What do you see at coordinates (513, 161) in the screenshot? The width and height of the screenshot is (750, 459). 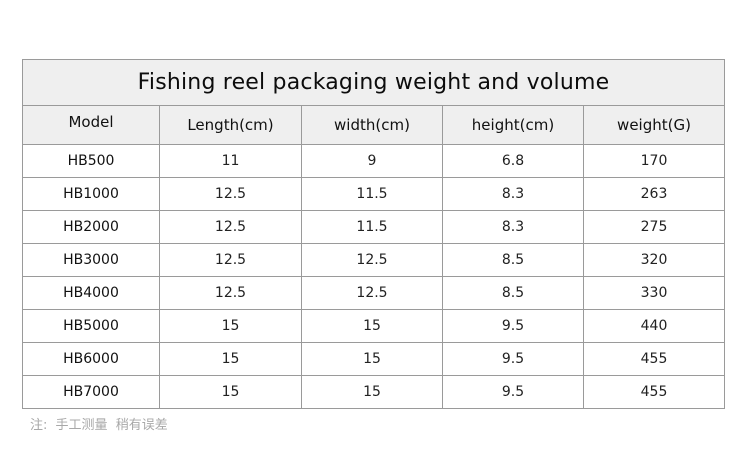 I see `height-cell: 6.8` at bounding box center [513, 161].